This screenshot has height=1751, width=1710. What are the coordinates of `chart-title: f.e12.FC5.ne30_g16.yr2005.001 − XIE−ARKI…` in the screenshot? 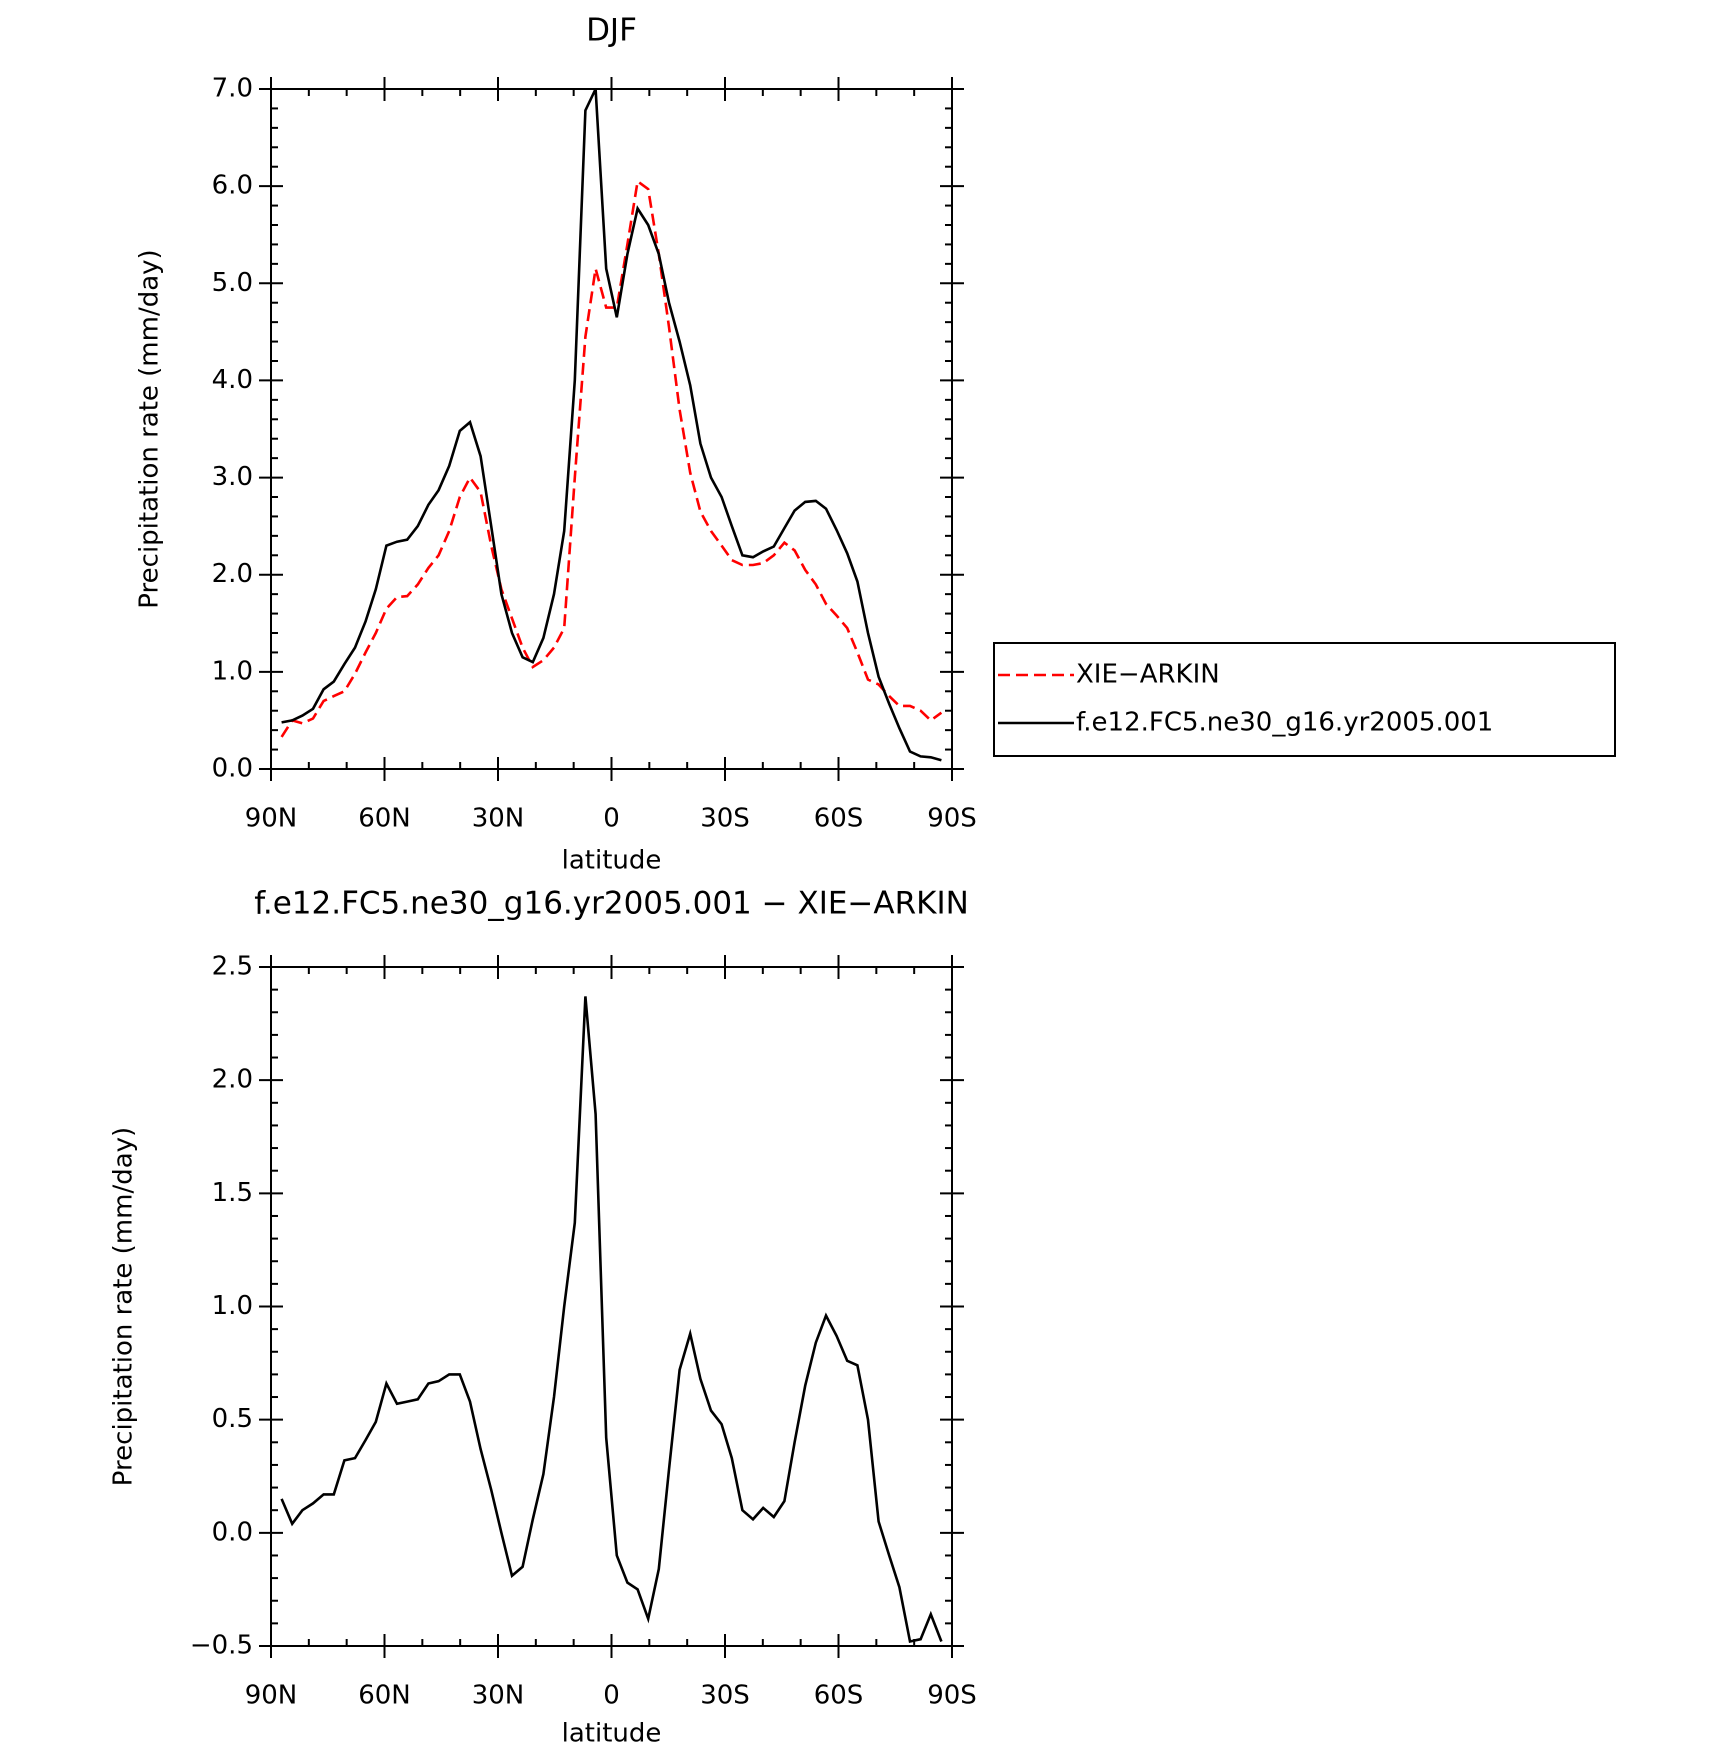 It's located at (611, 904).